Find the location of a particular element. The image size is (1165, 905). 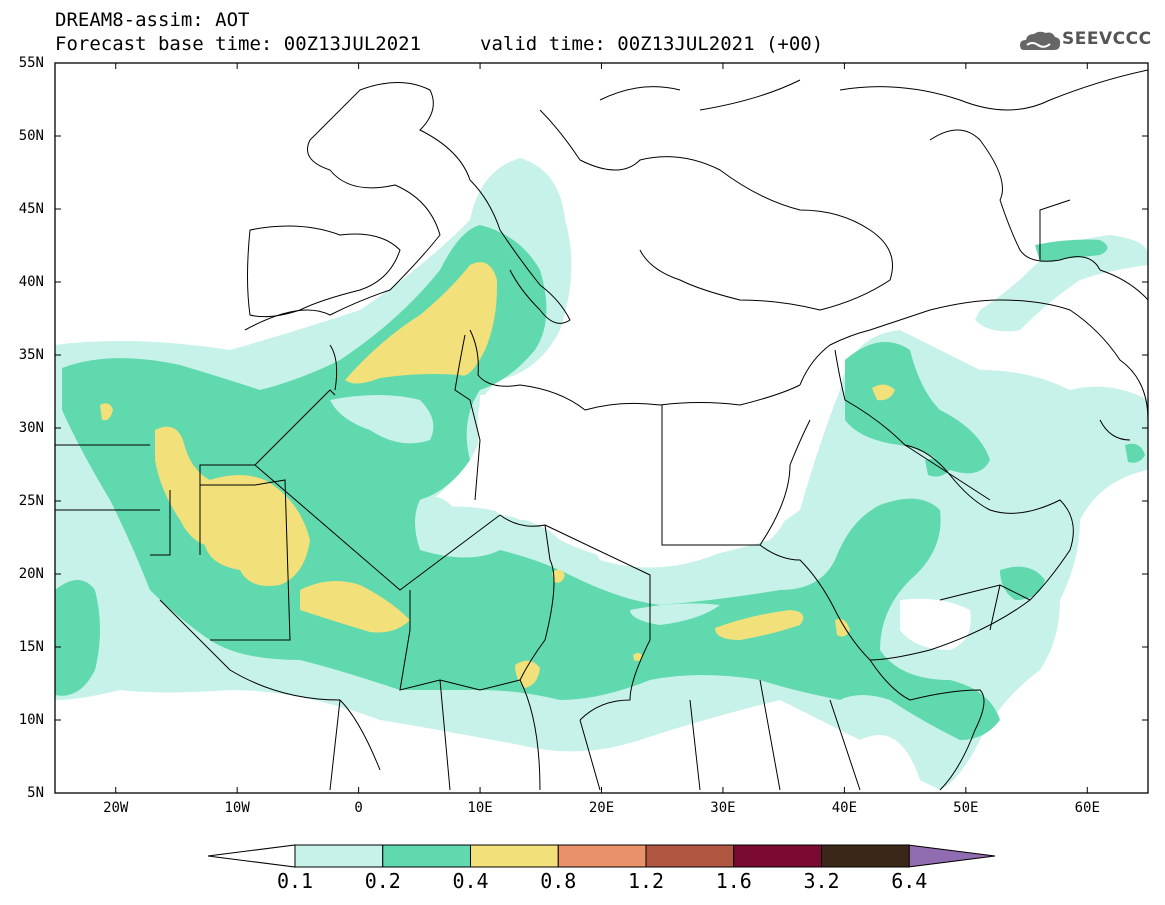

colorbar-label: 0.1 is located at coordinates (295, 881).